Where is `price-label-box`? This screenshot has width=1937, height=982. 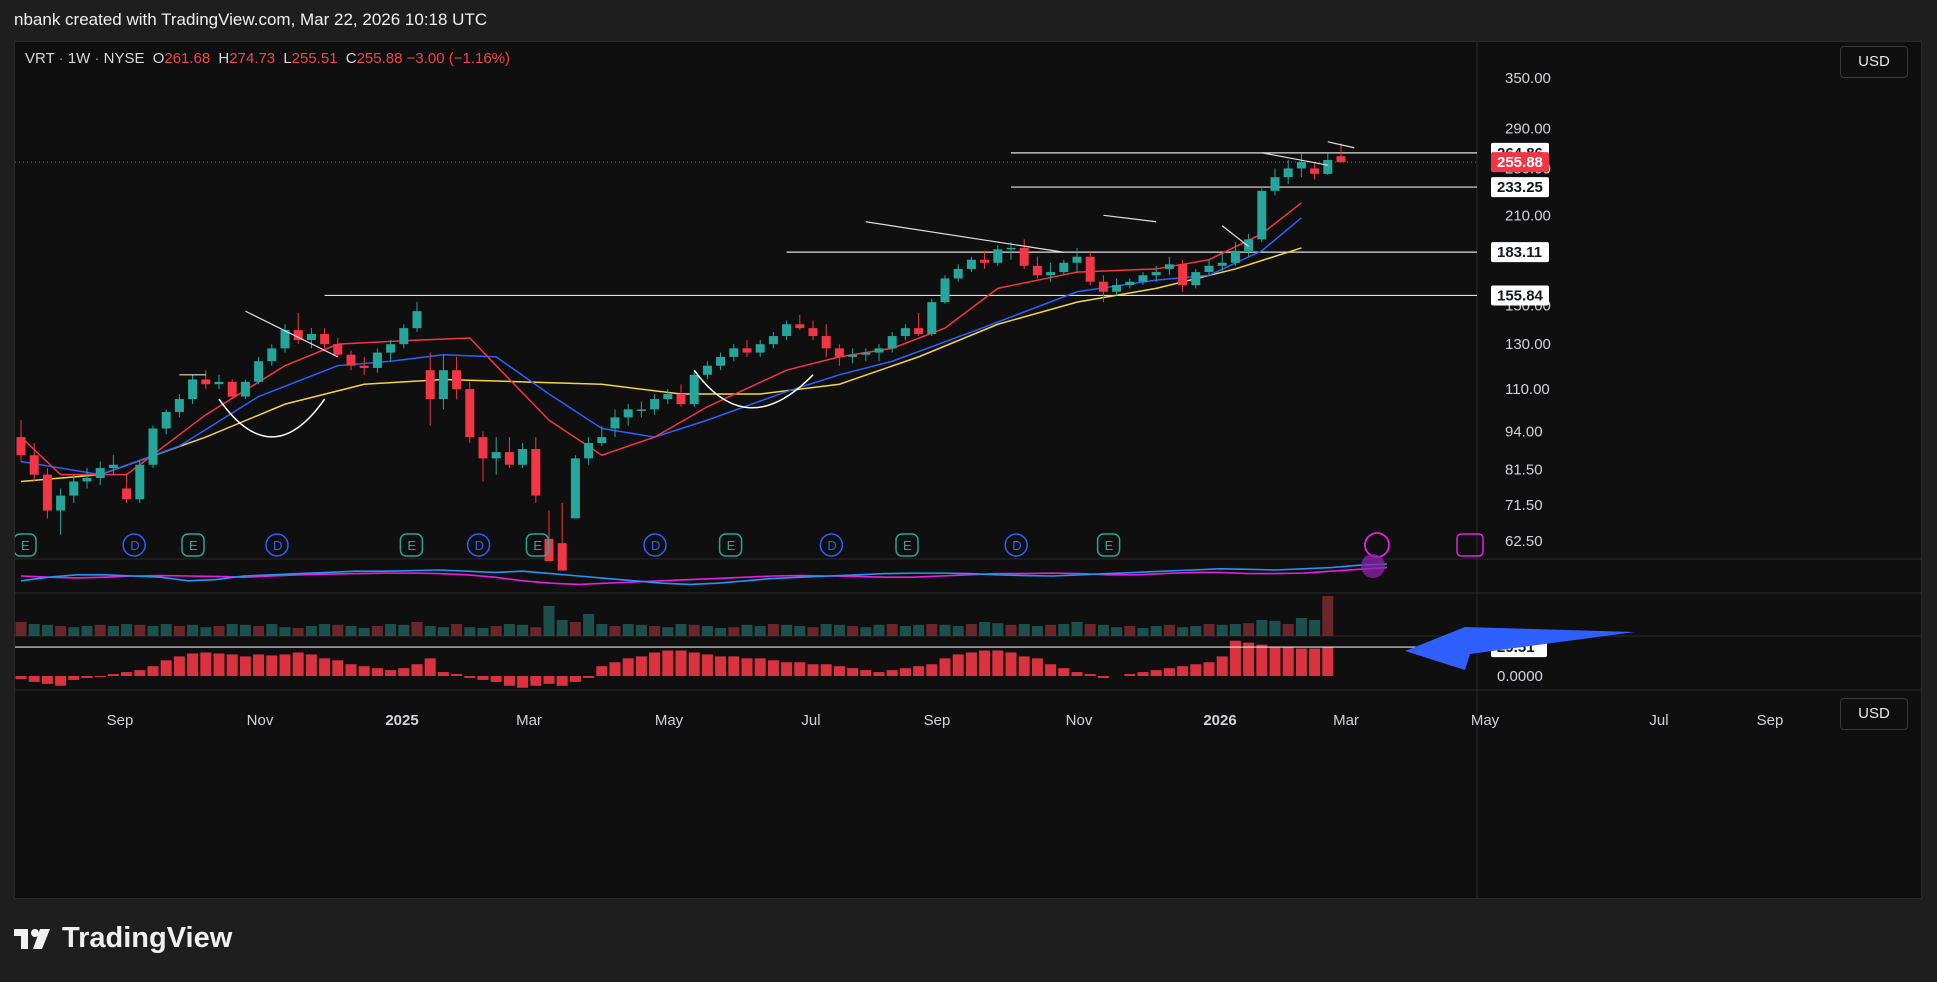
price-label-box is located at coordinates (1520, 295).